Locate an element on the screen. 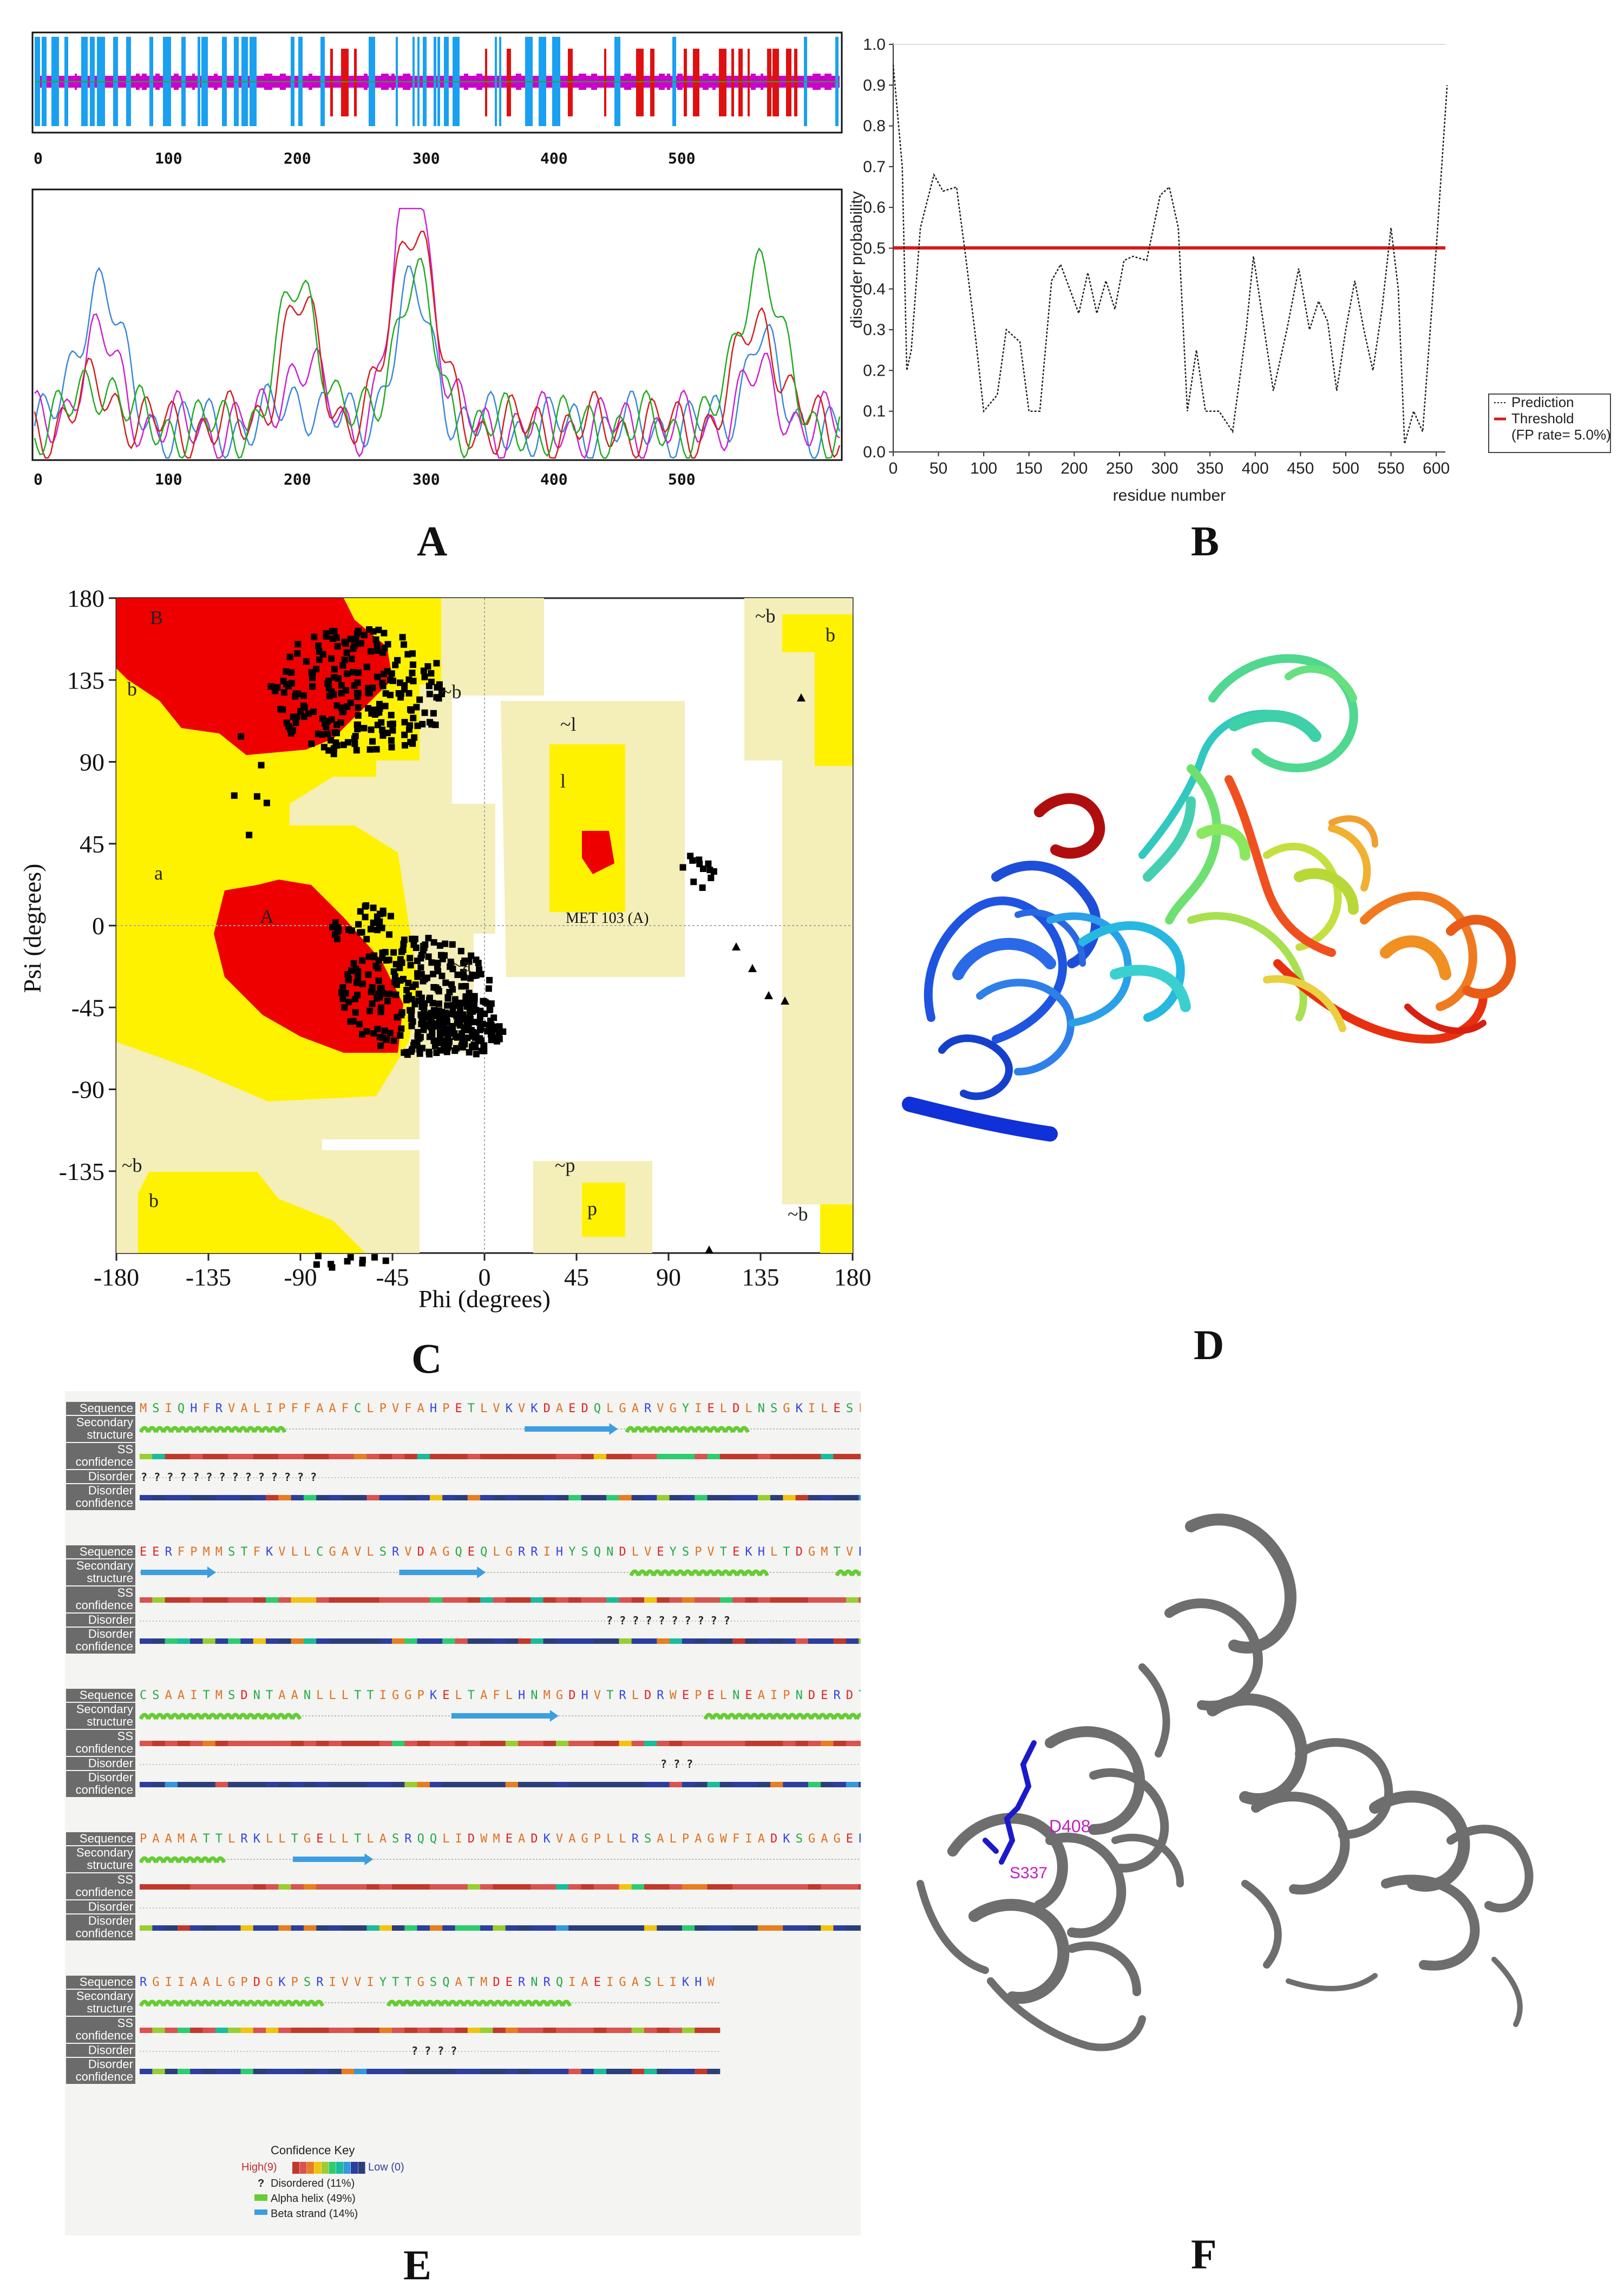 This screenshot has height=2295, width=1624. c-residue-points is located at coordinates (518, 948).